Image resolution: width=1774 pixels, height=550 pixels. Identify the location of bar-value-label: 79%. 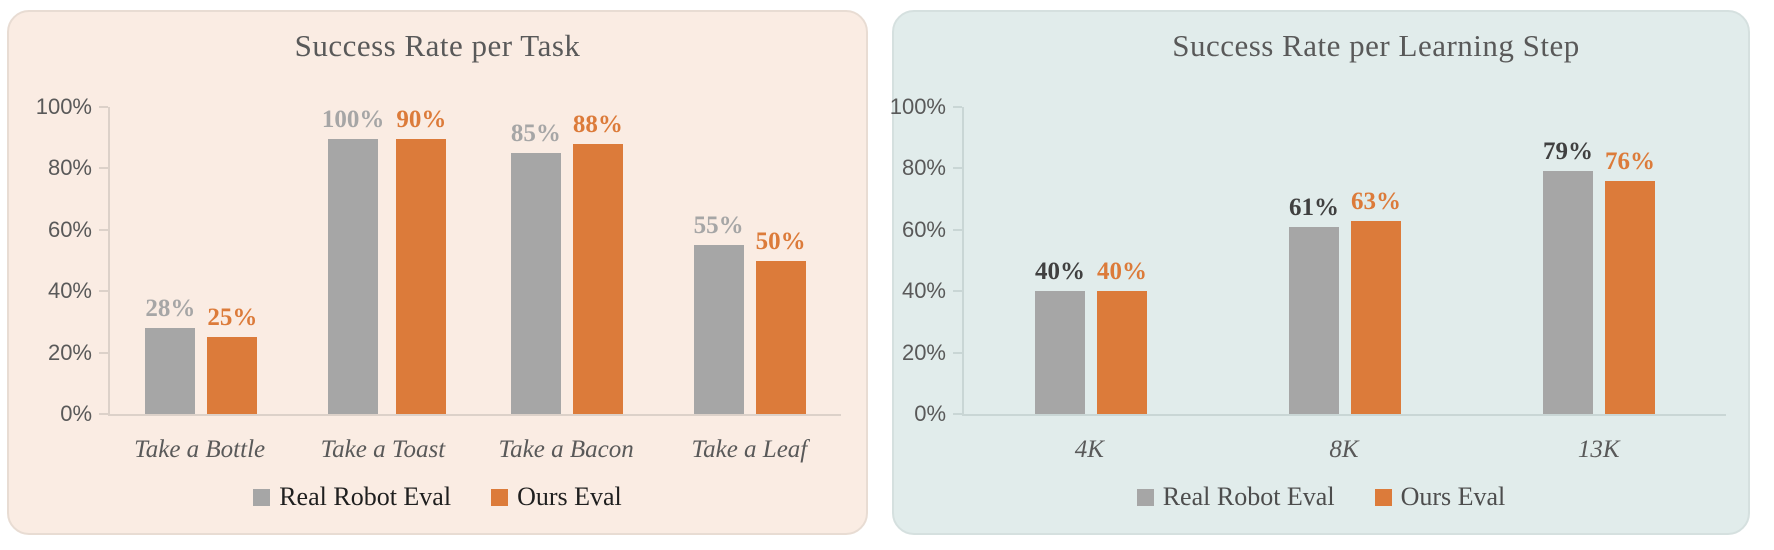
(1568, 152).